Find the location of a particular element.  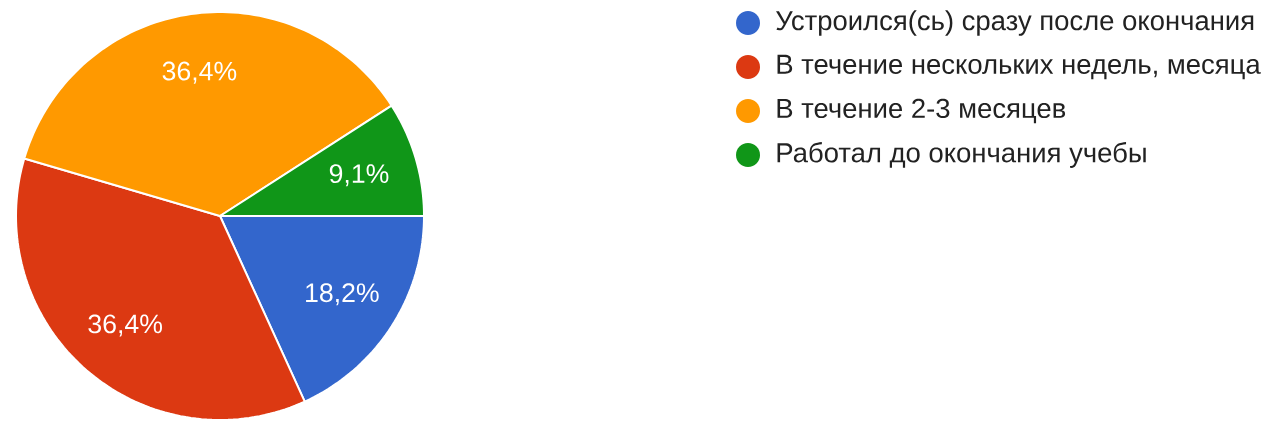

legend-label: Работал до окончания учебы is located at coordinates (961, 155).